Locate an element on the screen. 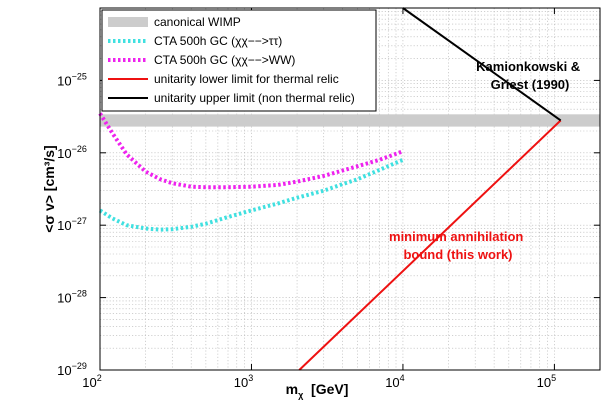  annotation-kg-line-1: Kamionkowski & is located at coordinates (528, 66).